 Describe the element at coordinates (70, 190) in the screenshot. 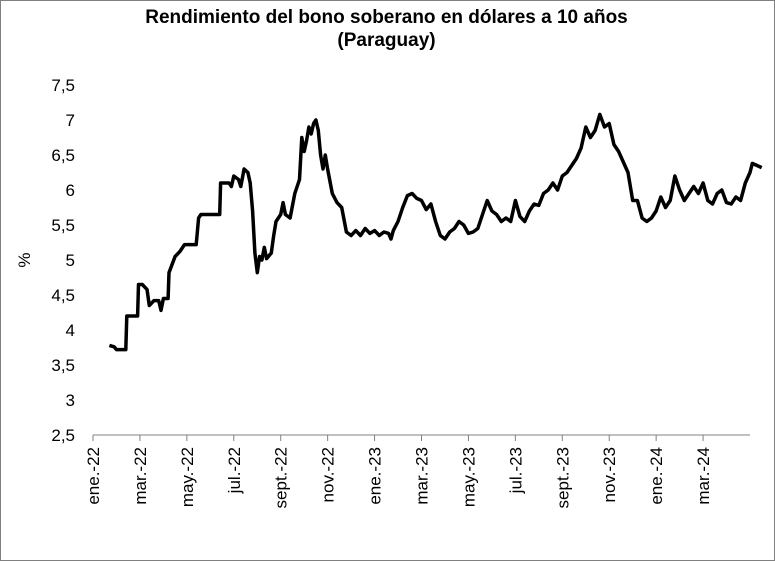

I see `y-tick-label: 6` at that location.